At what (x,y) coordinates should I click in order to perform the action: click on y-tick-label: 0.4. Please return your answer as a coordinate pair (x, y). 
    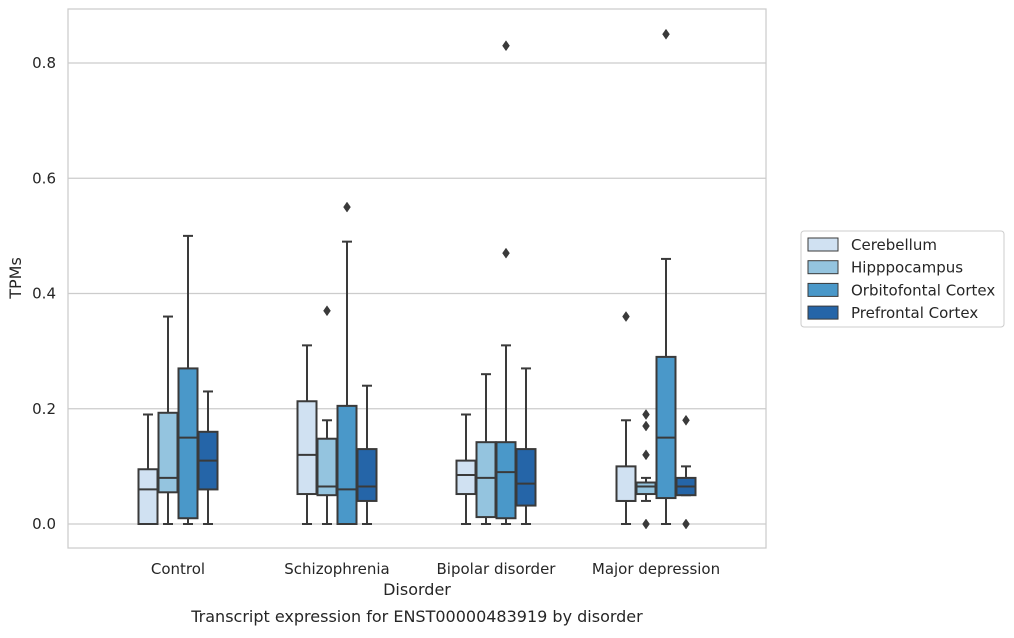
    Looking at the image, I should click on (44, 294).